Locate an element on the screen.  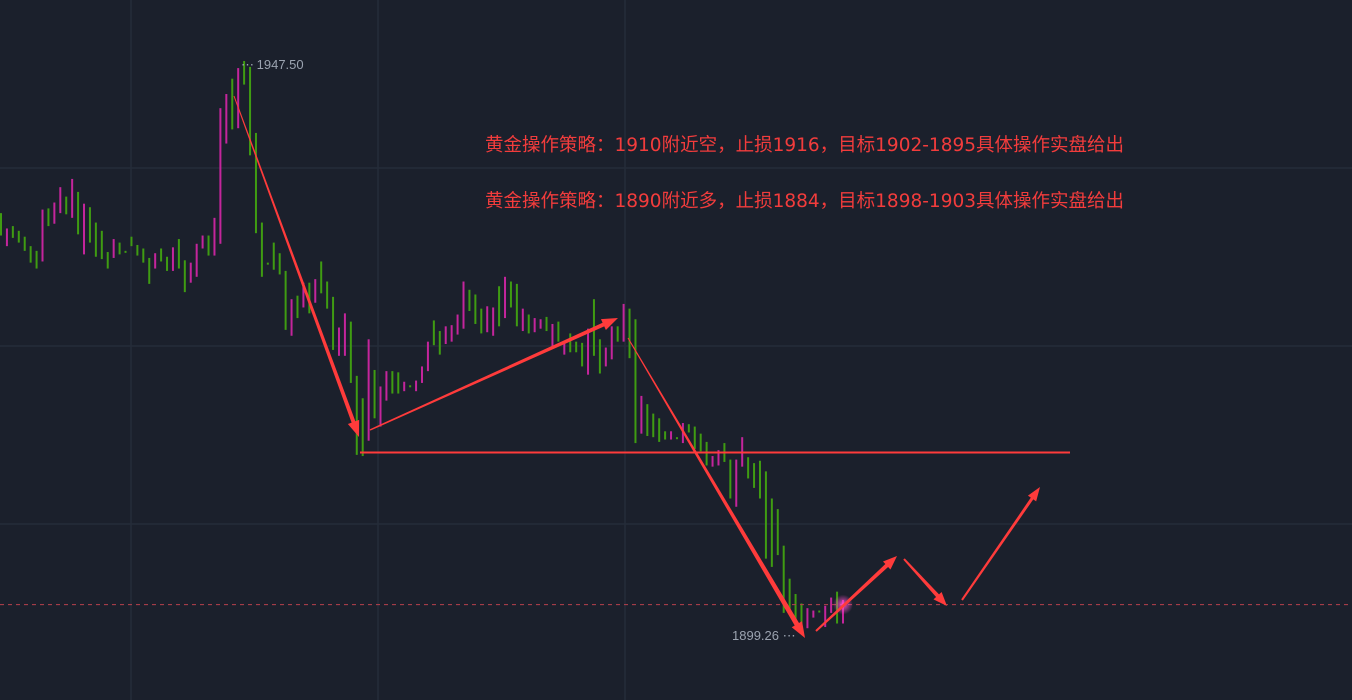
low-price-value: 1899.26 is located at coordinates (755, 635).